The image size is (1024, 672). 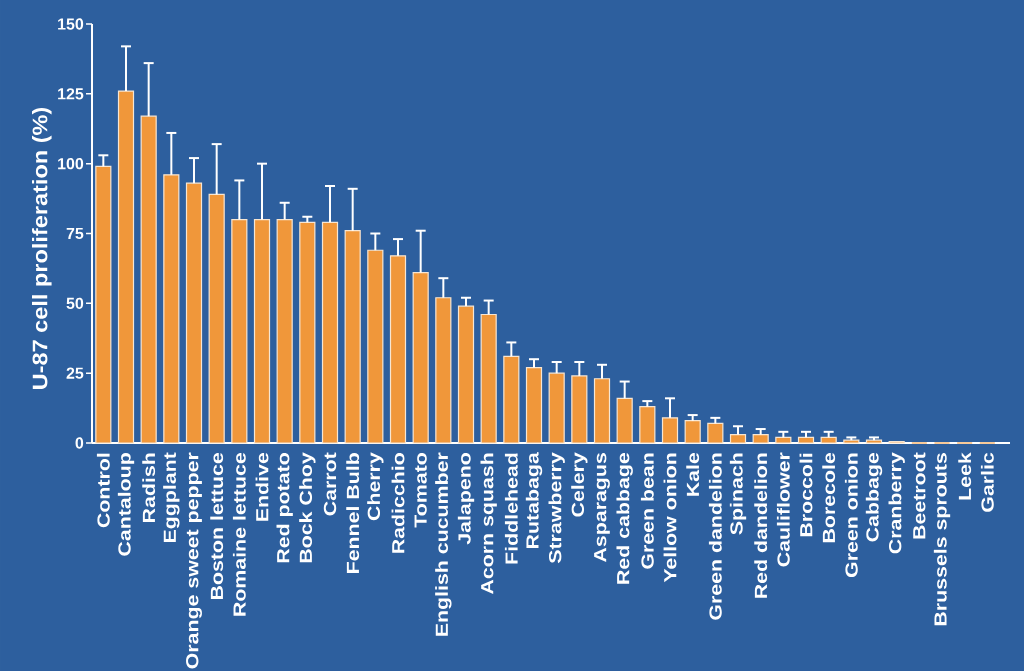 I want to click on y-tick-label: 100, so click(x=71, y=163).